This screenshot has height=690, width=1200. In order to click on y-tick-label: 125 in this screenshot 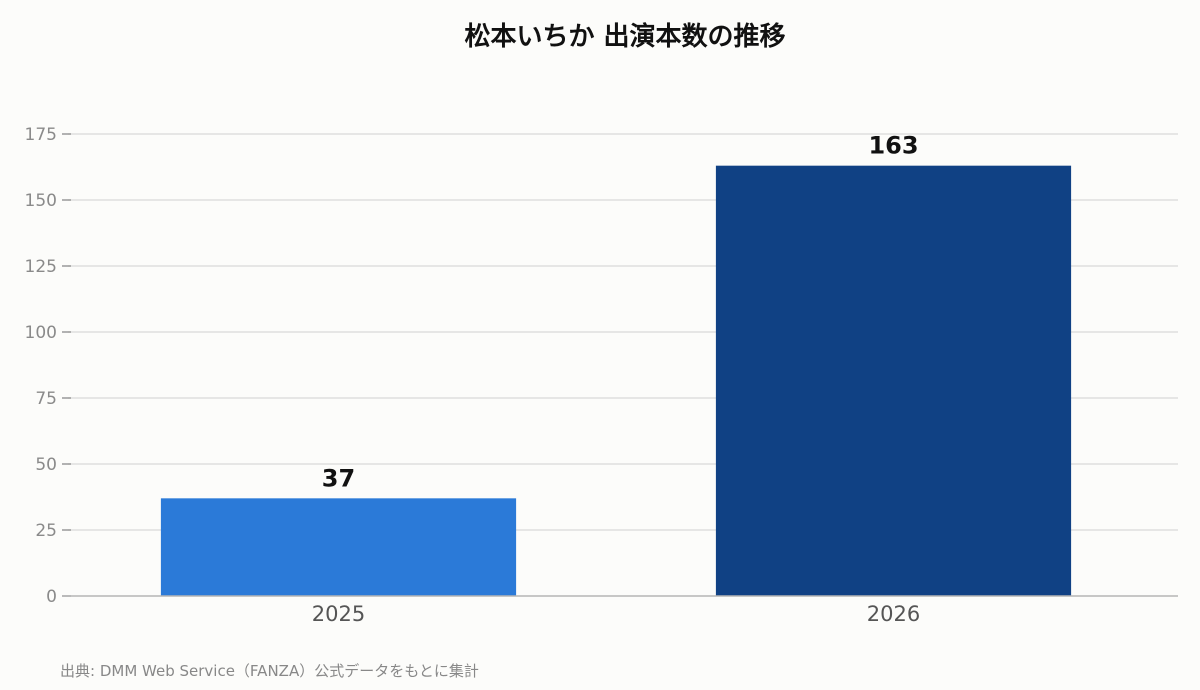, I will do `click(41, 267)`.